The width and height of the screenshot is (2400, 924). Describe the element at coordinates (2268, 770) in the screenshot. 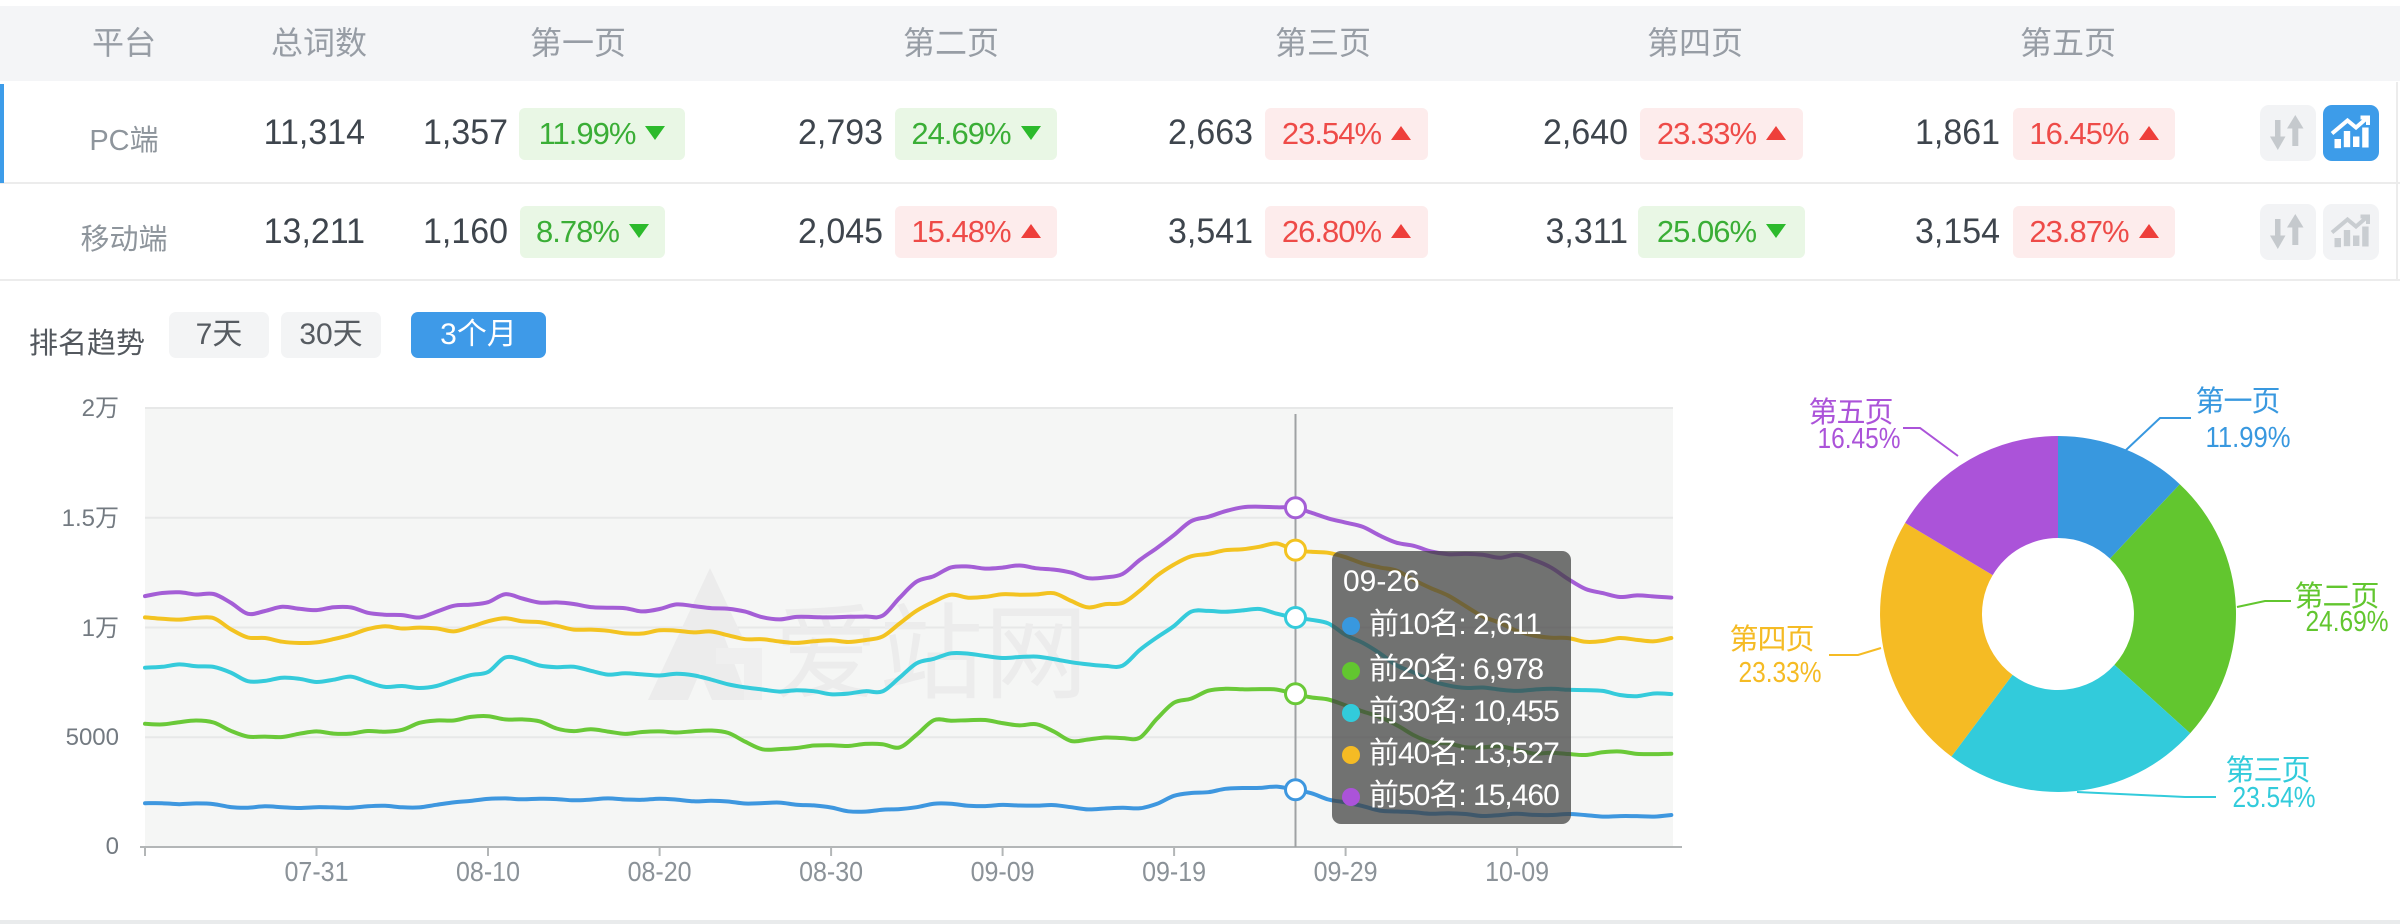

I see `svg-text: 第三页` at that location.